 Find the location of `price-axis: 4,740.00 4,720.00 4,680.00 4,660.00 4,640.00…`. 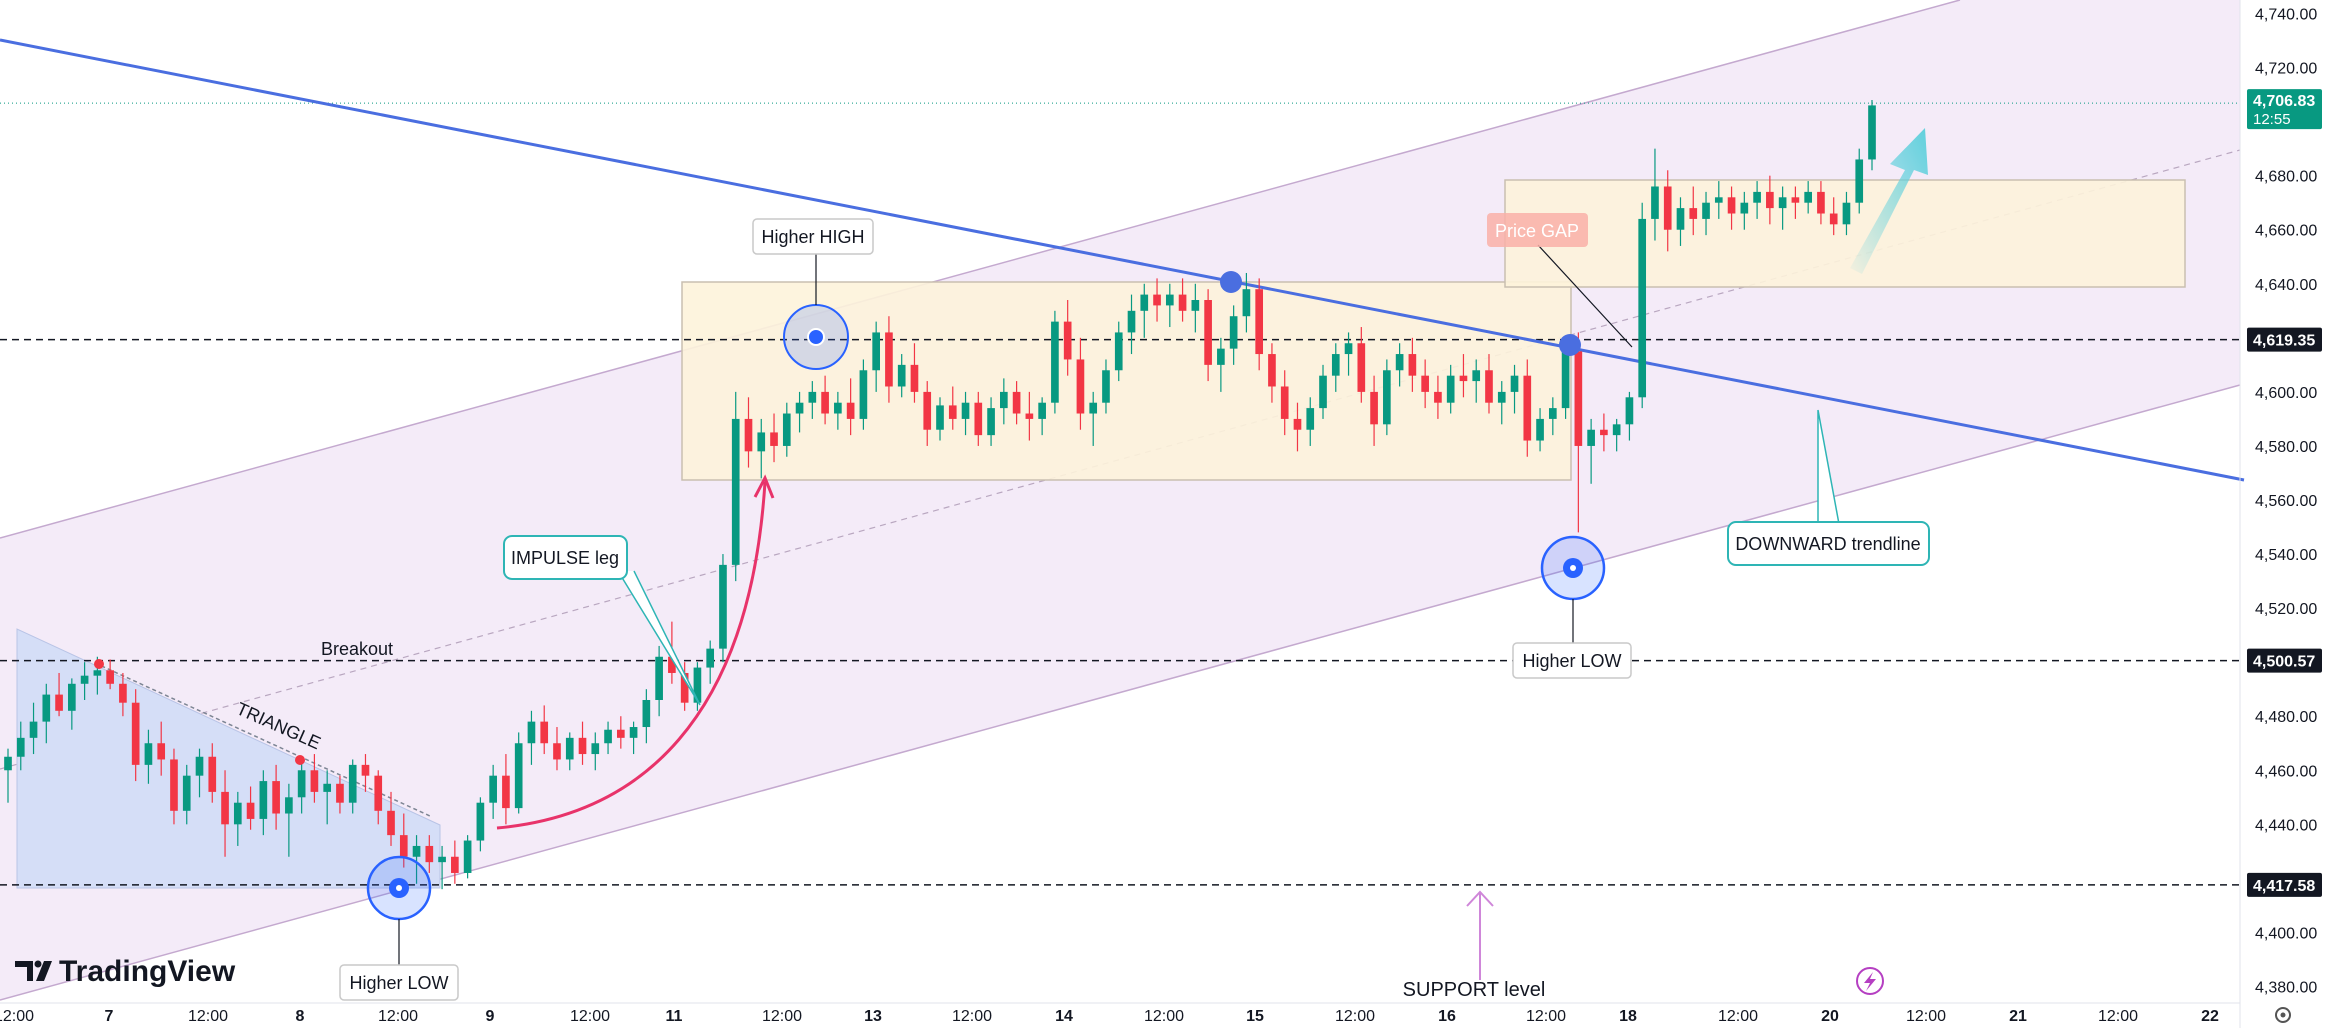

price-axis: 4,740.00 4,720.00 4,680.00 4,660.00 4,640.00… is located at coordinates (2284, 502).